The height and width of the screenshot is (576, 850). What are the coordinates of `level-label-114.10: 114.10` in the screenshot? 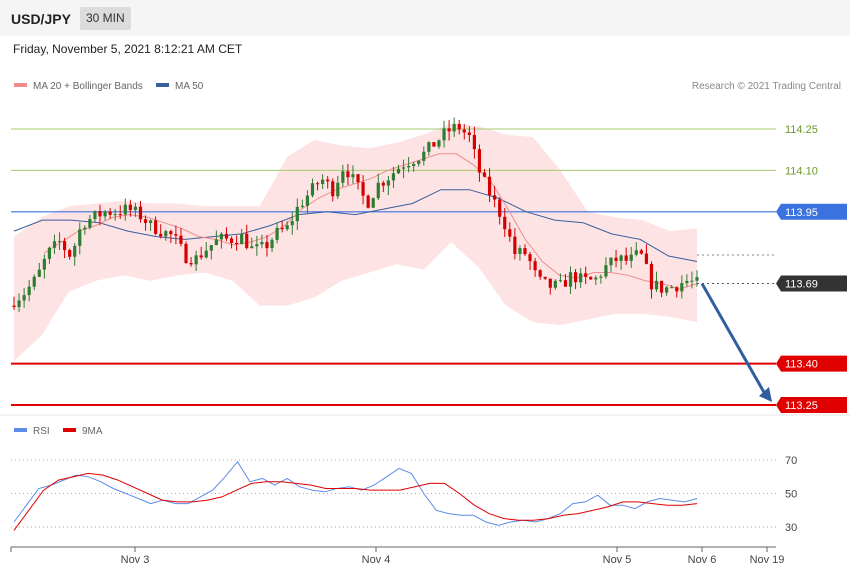 It's located at (801, 171).